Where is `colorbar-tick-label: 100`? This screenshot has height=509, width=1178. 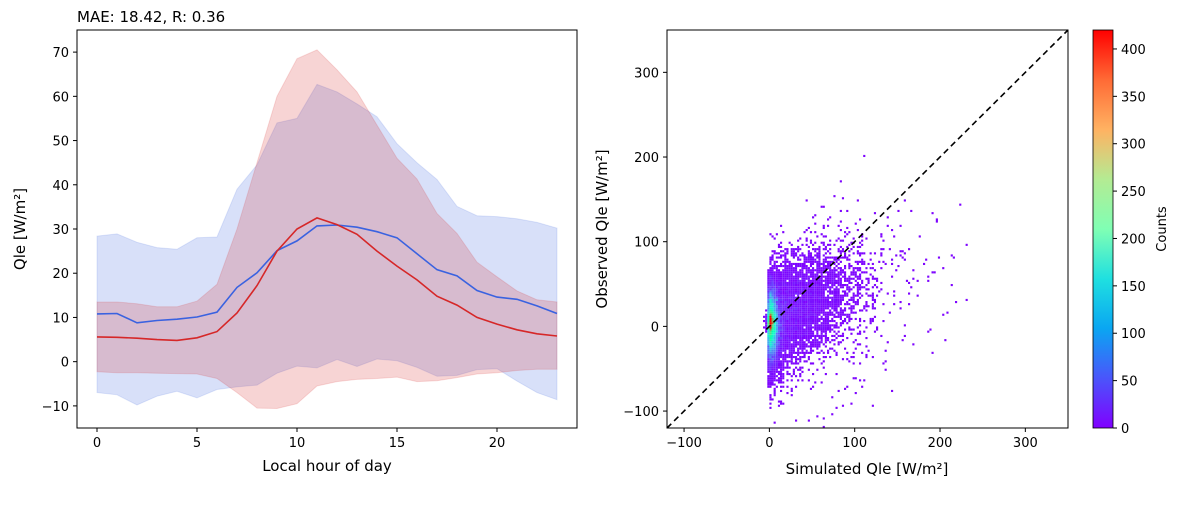
colorbar-tick-label: 100 is located at coordinates (1133, 334).